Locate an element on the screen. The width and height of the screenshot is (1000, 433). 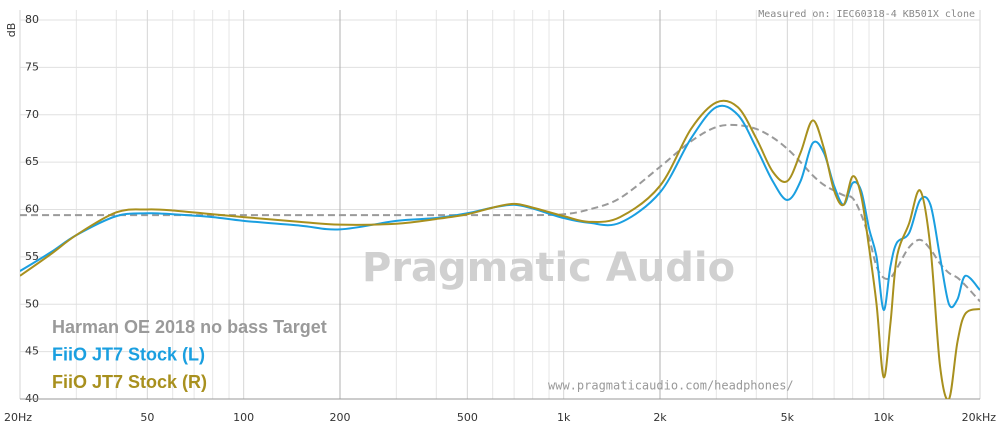
y-tick-label: 80 is located at coordinates (32, 19).